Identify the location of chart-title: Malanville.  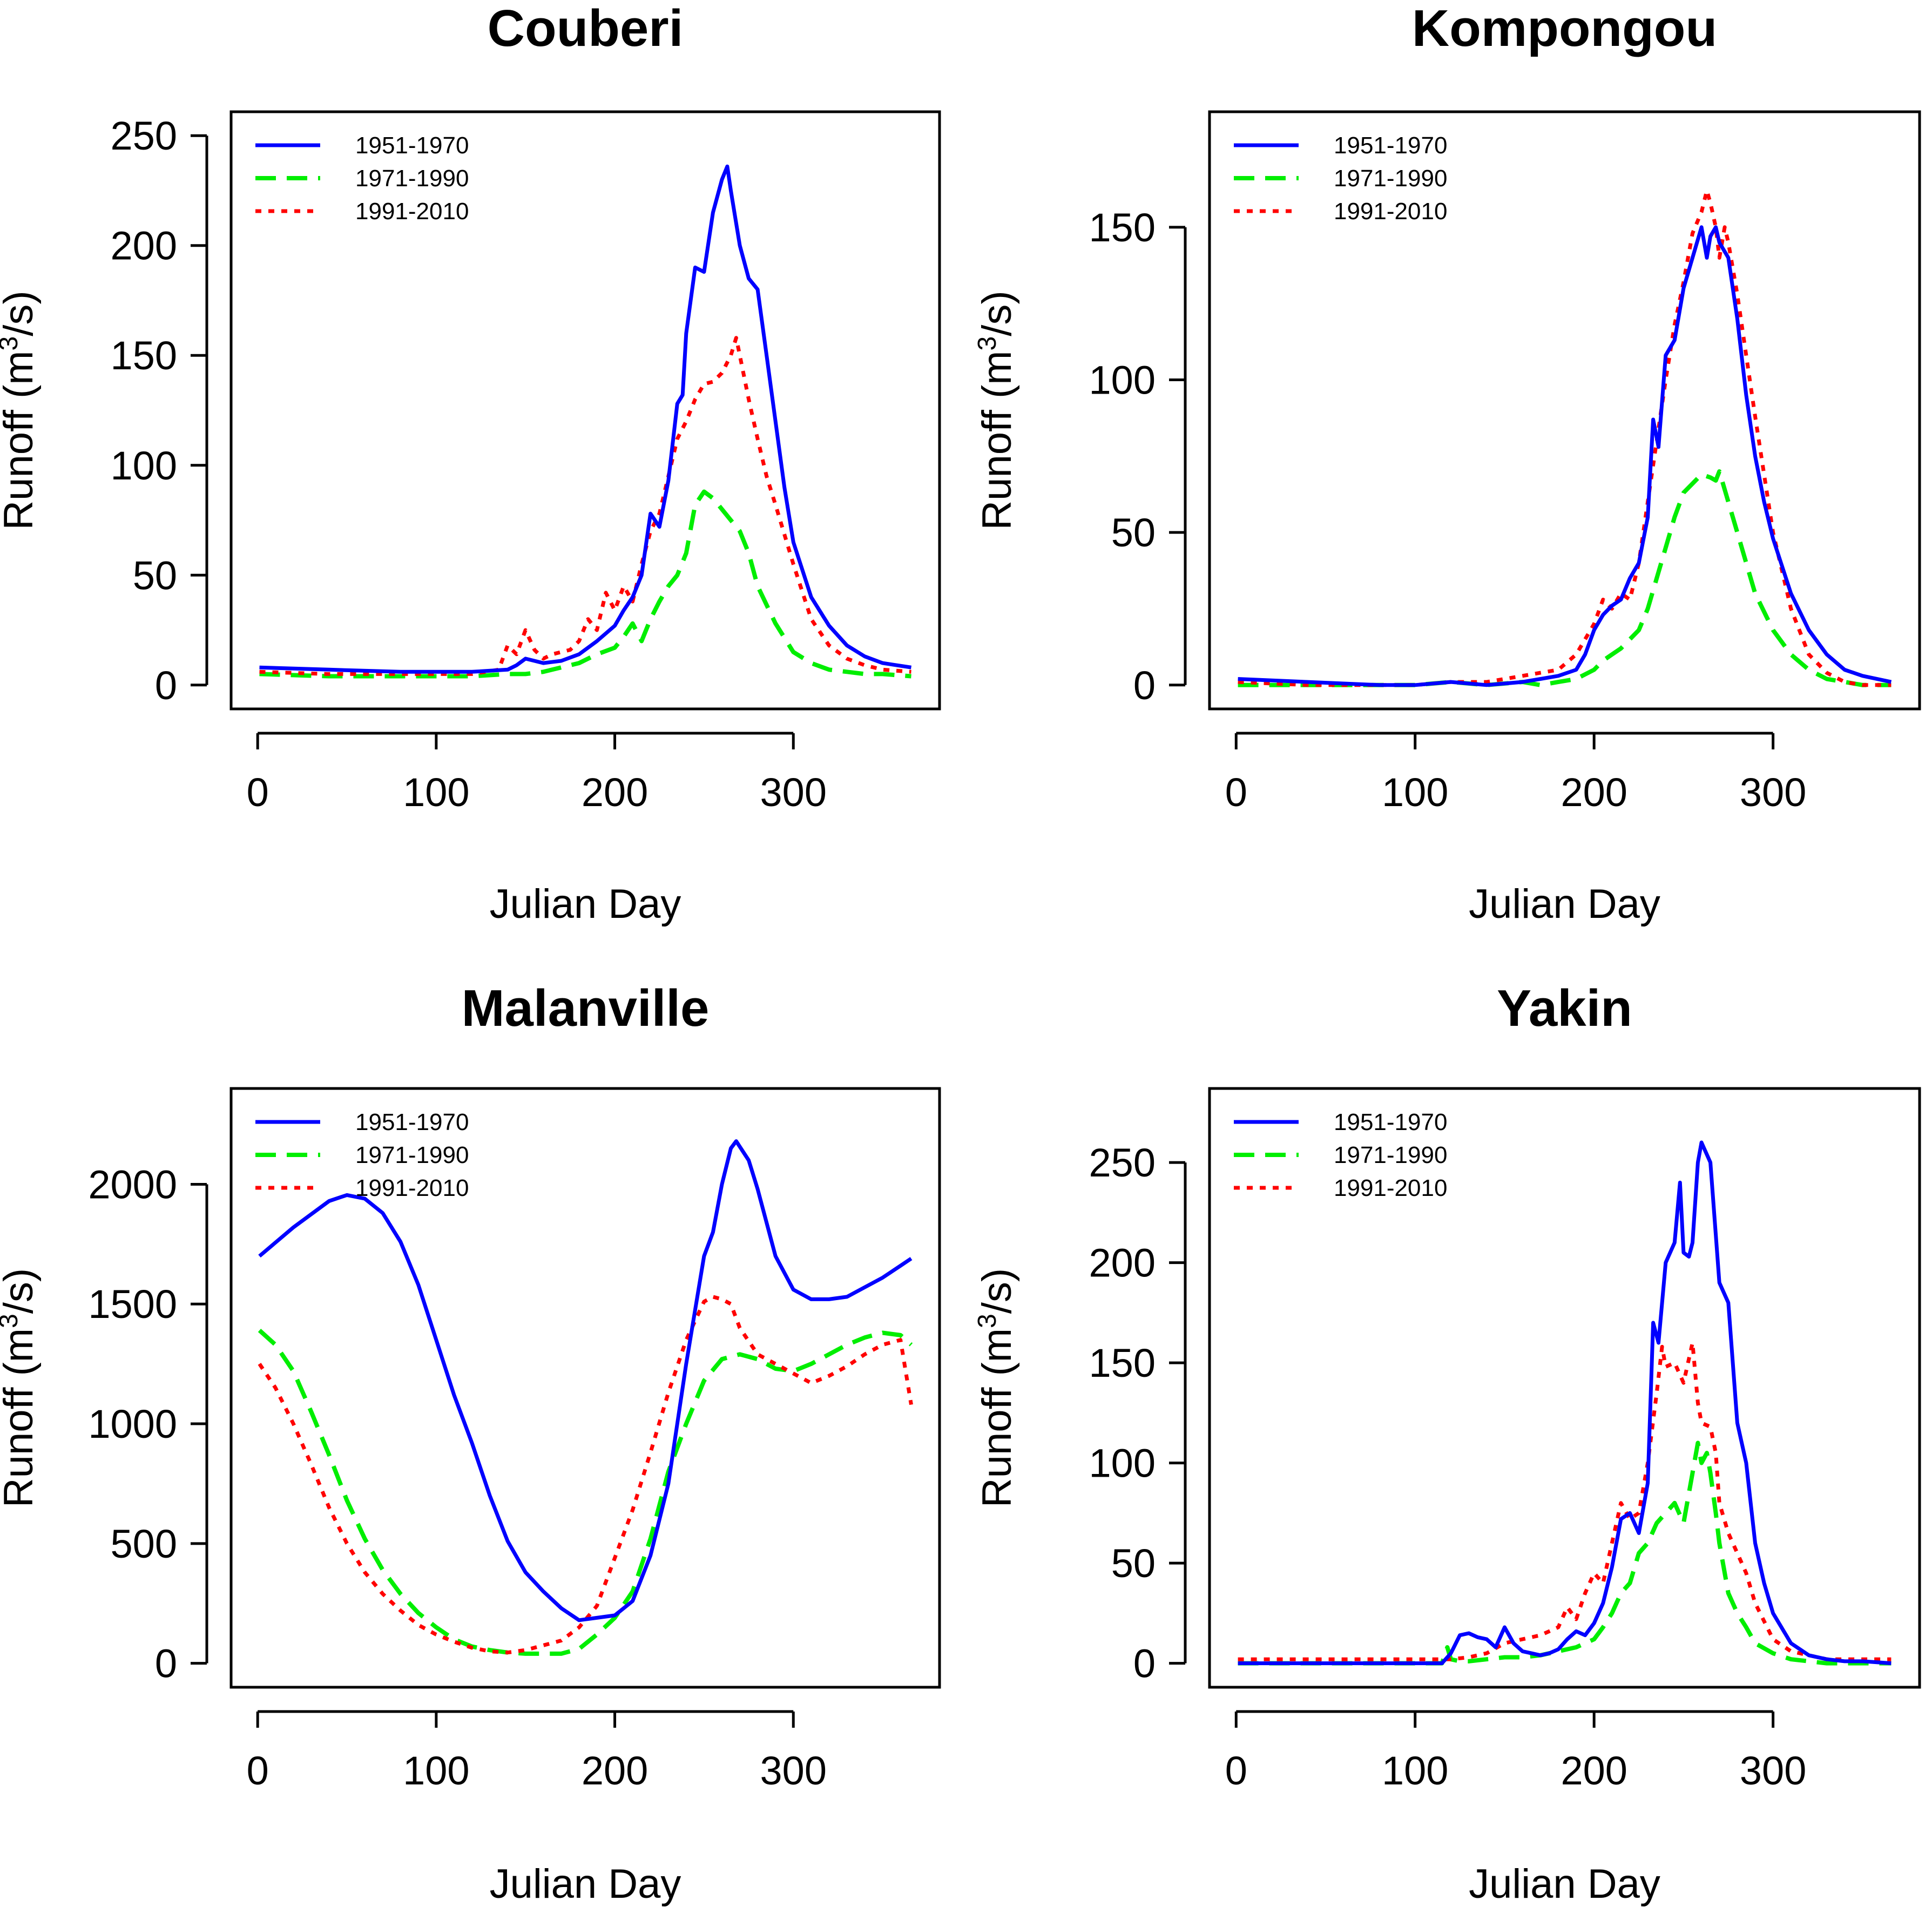
(586, 1008).